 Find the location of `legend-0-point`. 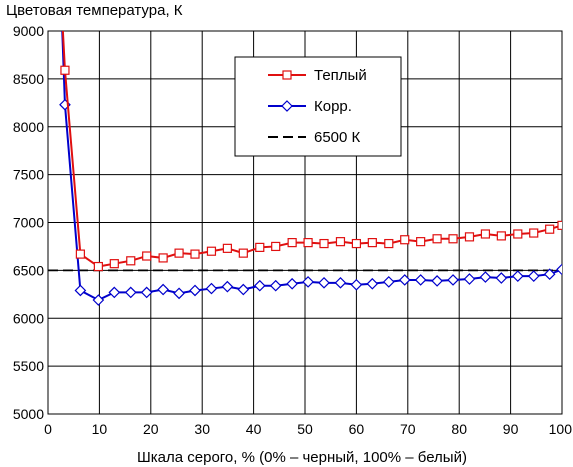

legend-0-point is located at coordinates (287, 75).